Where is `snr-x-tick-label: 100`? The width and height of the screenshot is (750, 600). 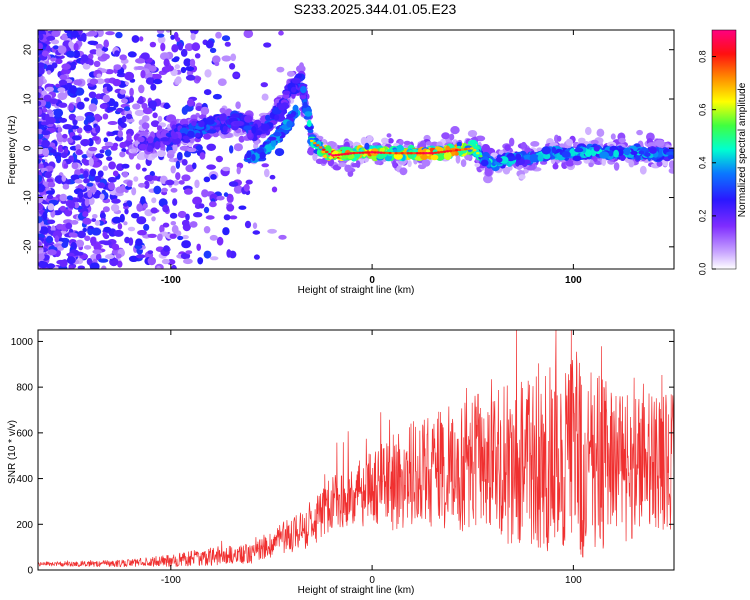
snr-x-tick-label: 100 is located at coordinates (573, 580).